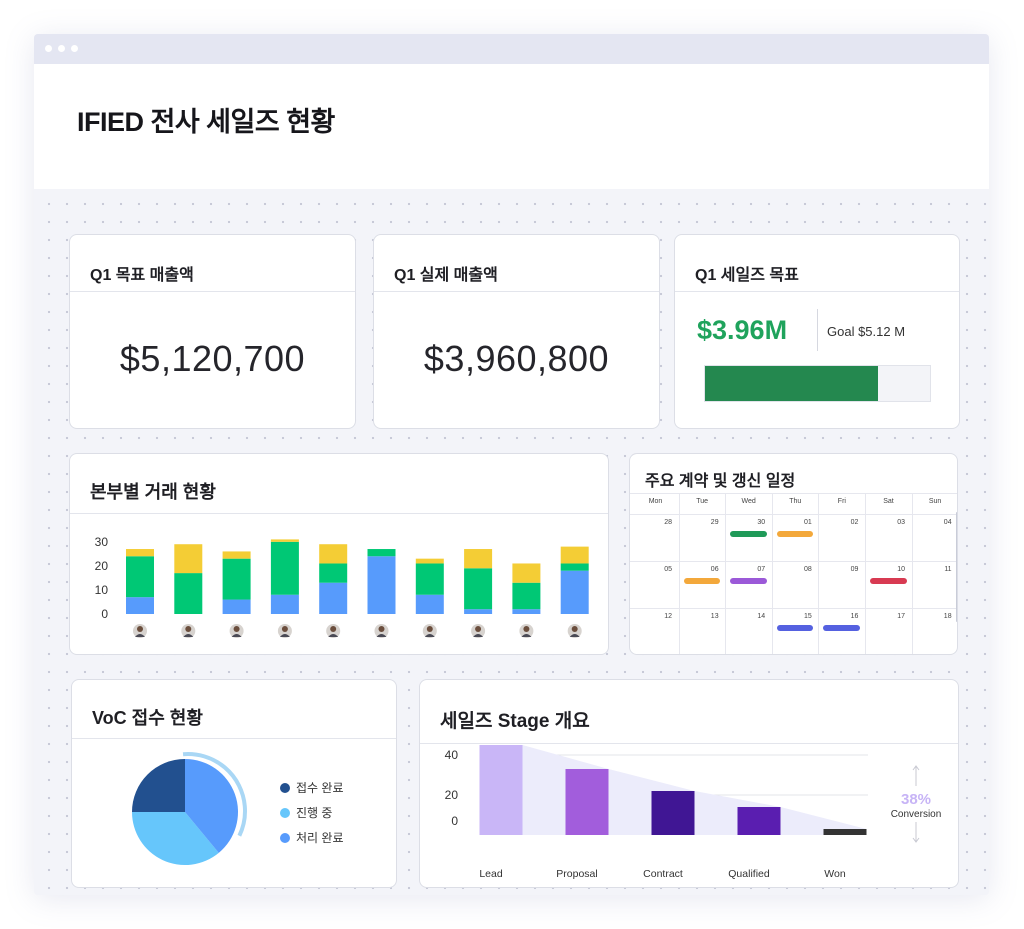  Describe the element at coordinates (808, 616) in the screenshot. I see `calendar-date: 15` at that location.